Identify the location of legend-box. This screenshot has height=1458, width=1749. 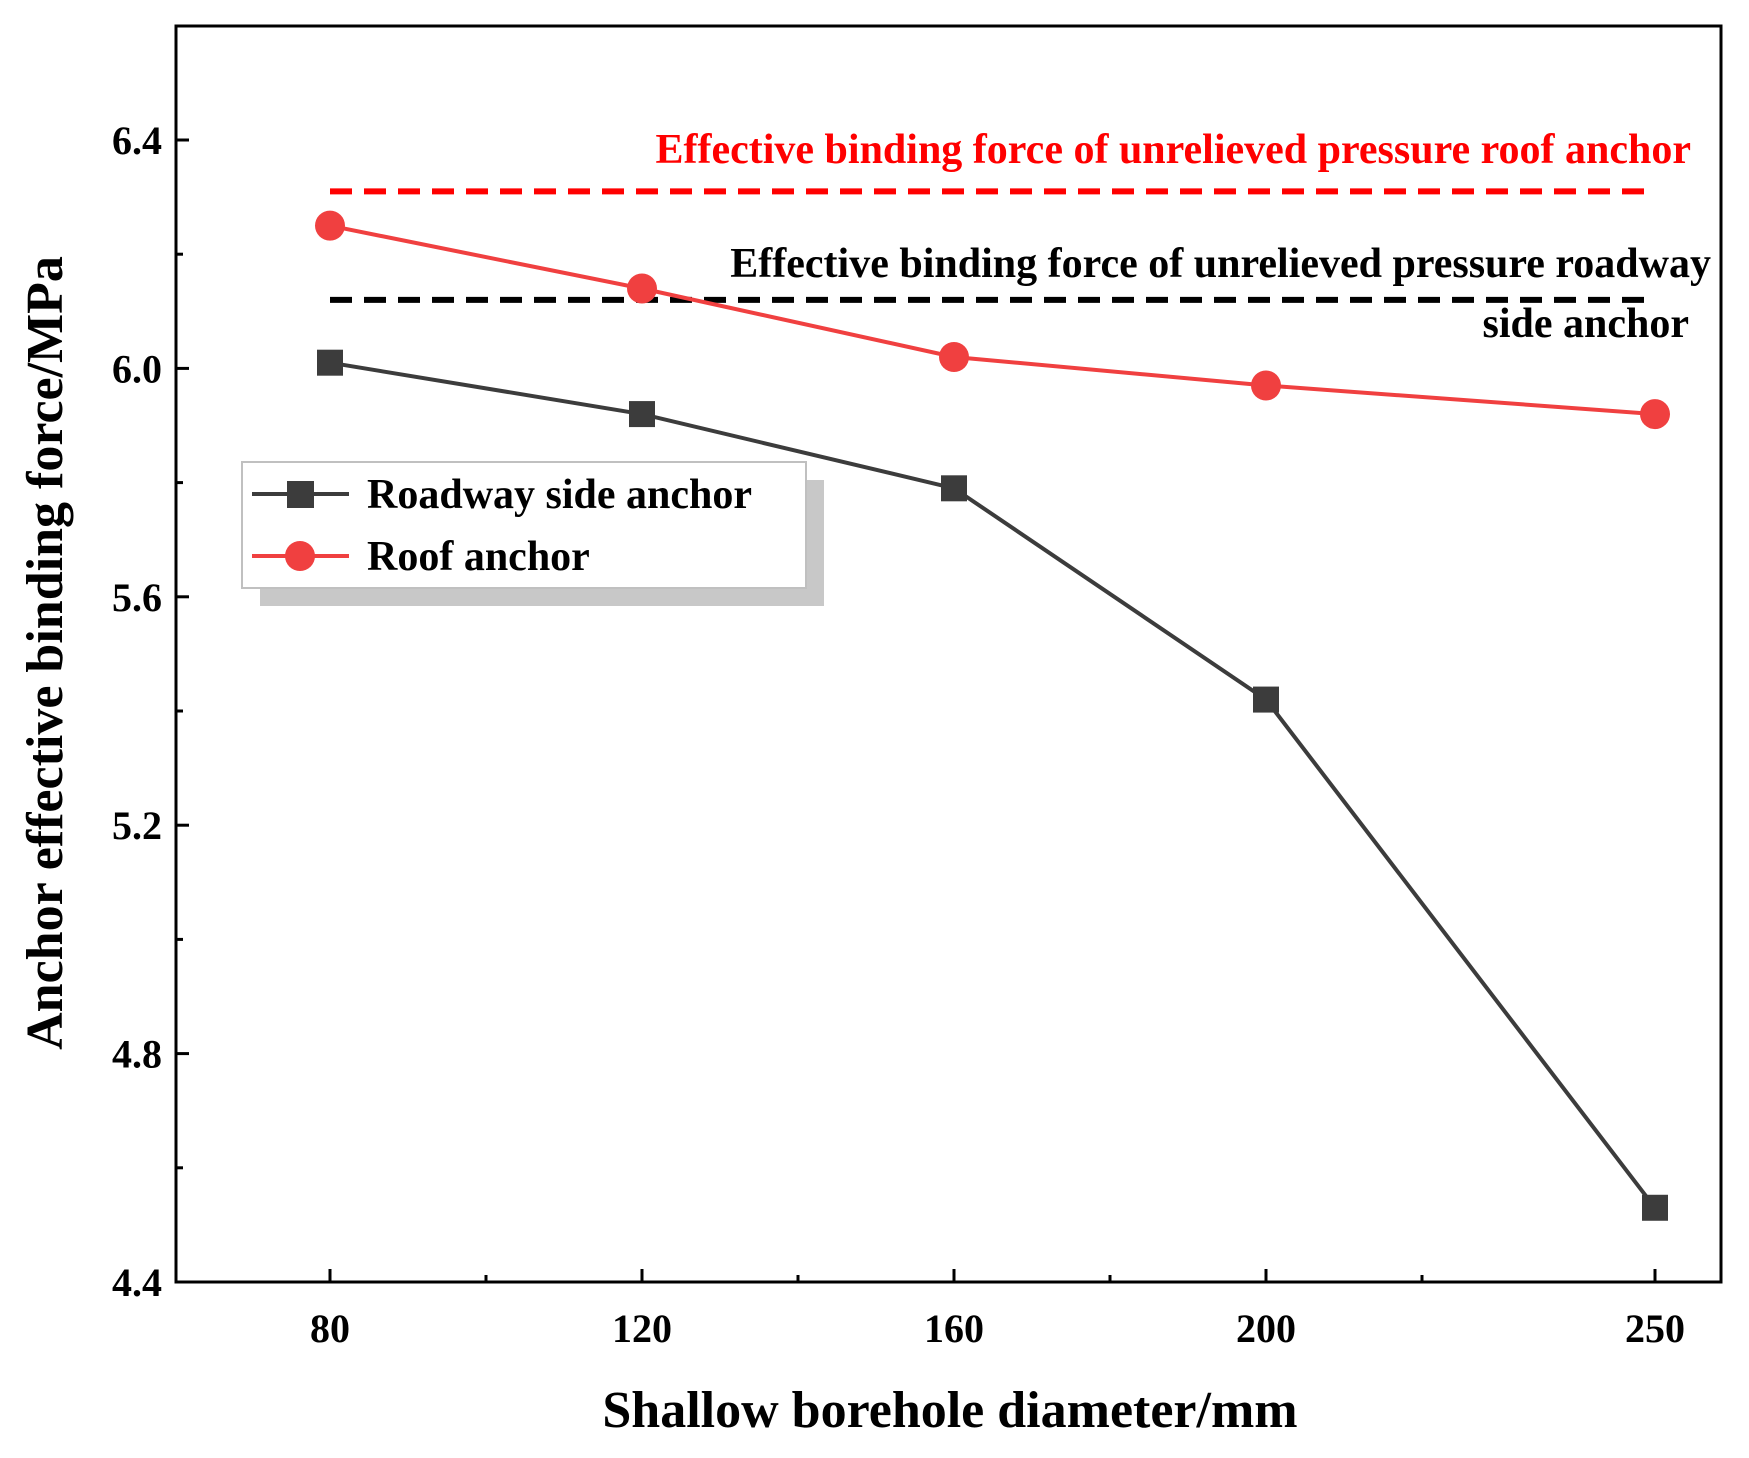
(524, 525).